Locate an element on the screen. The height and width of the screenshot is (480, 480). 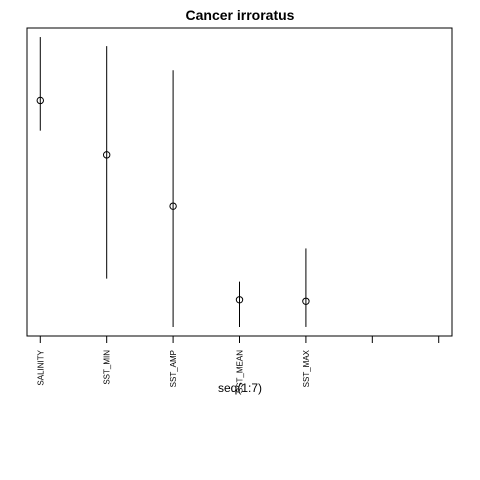
x-tick-label: SST_MIN is located at coordinates (107, 367).